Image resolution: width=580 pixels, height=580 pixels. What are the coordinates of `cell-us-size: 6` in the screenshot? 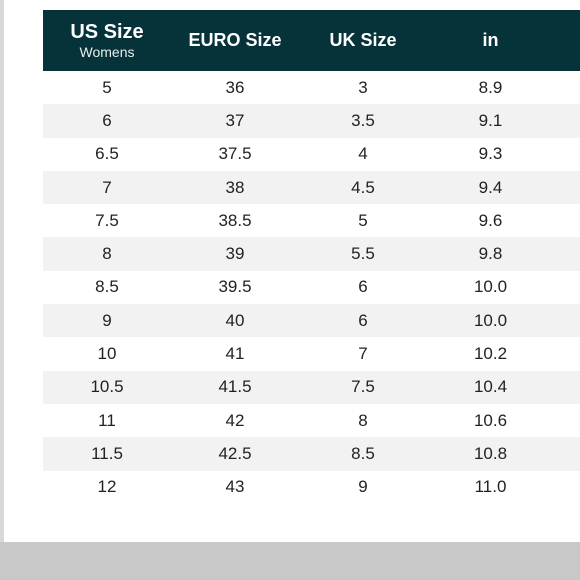 It's located at (107, 120).